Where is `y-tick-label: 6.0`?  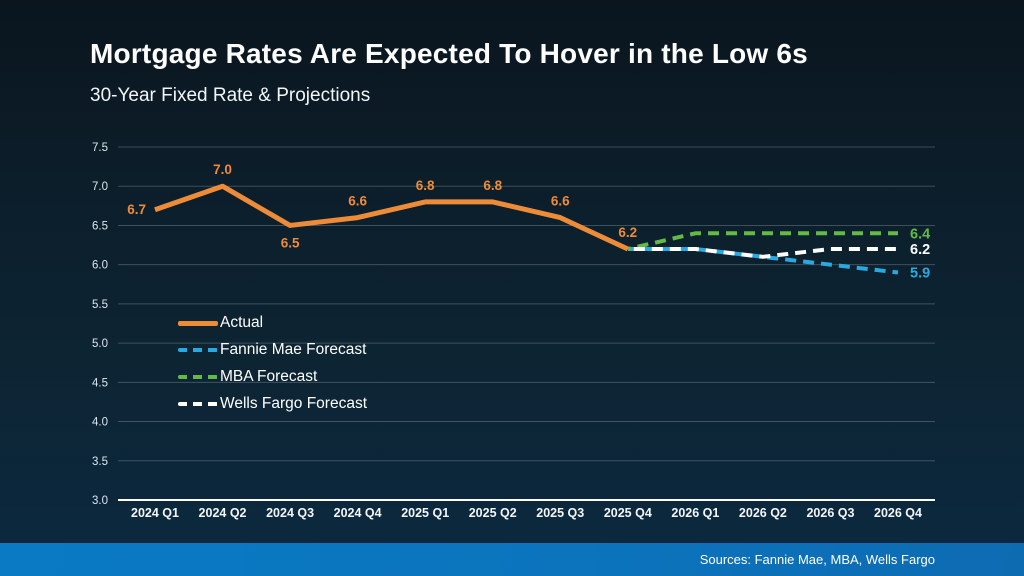 y-tick-label: 6.0 is located at coordinates (100, 266).